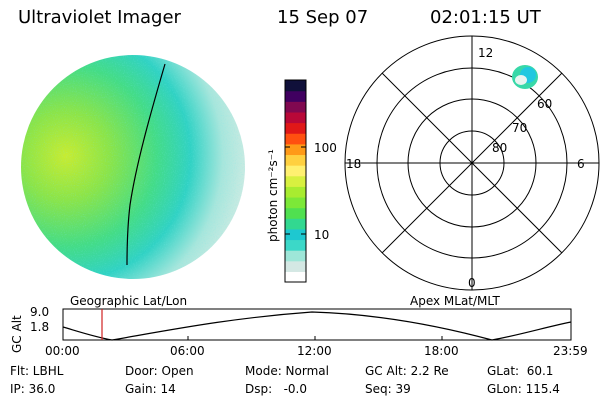 The height and width of the screenshot is (400, 600). I want to click on status-gain: Gain: 14, so click(150, 389).